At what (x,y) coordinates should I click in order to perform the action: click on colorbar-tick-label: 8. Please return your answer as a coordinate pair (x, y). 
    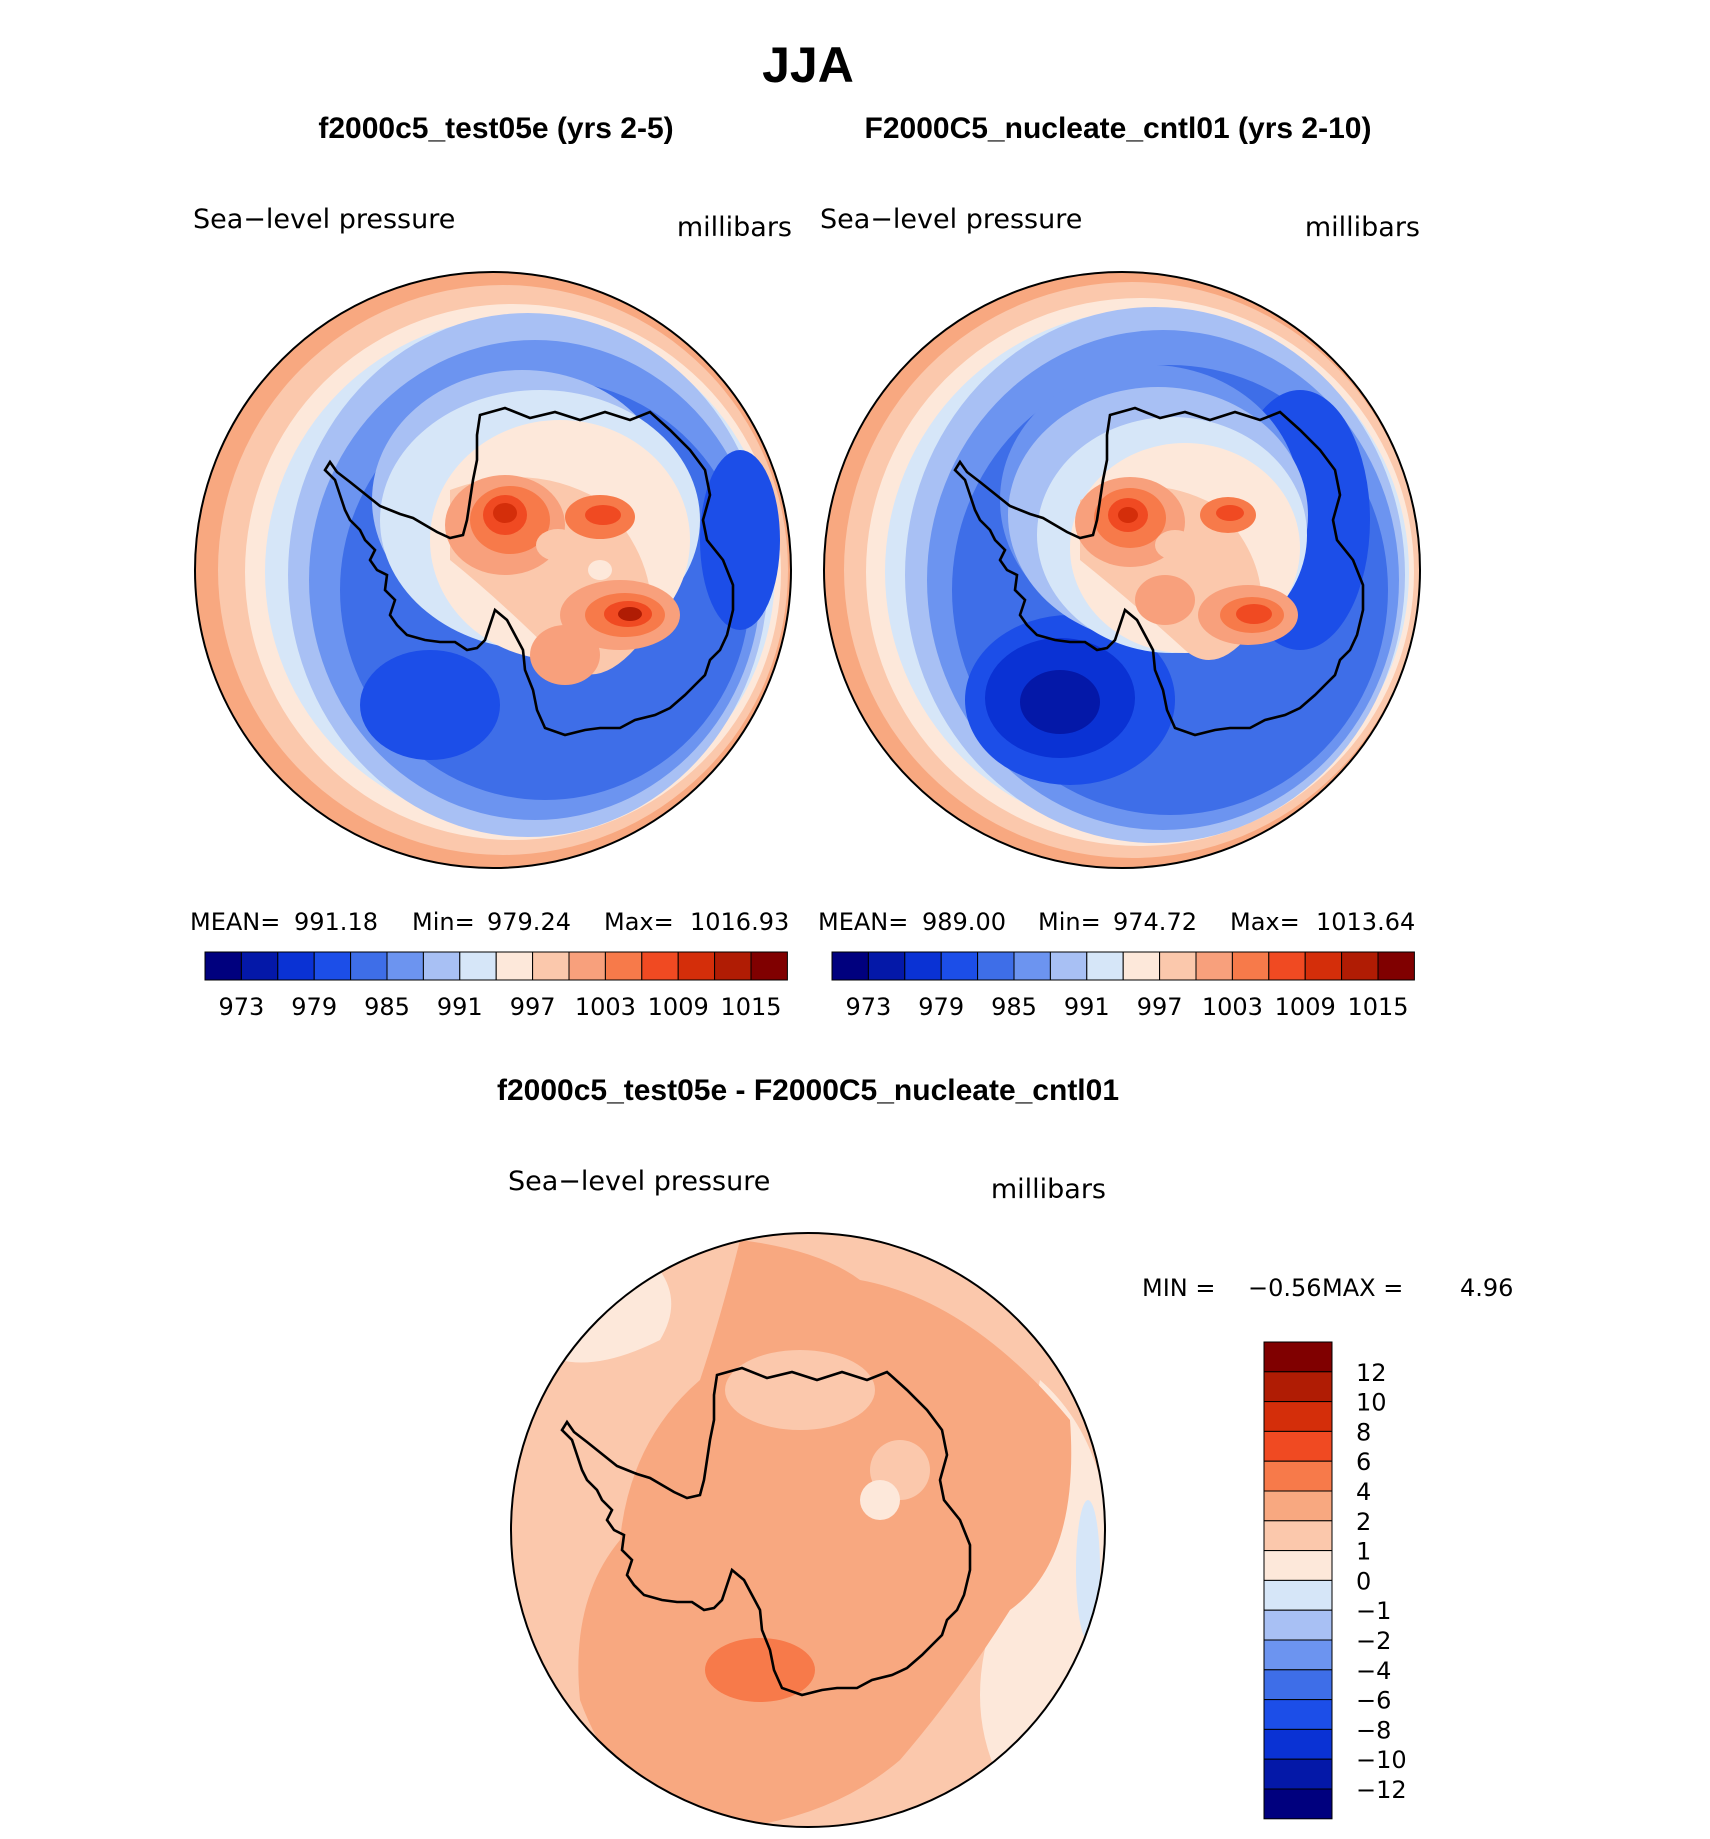
    Looking at the image, I should click on (1363, 1432).